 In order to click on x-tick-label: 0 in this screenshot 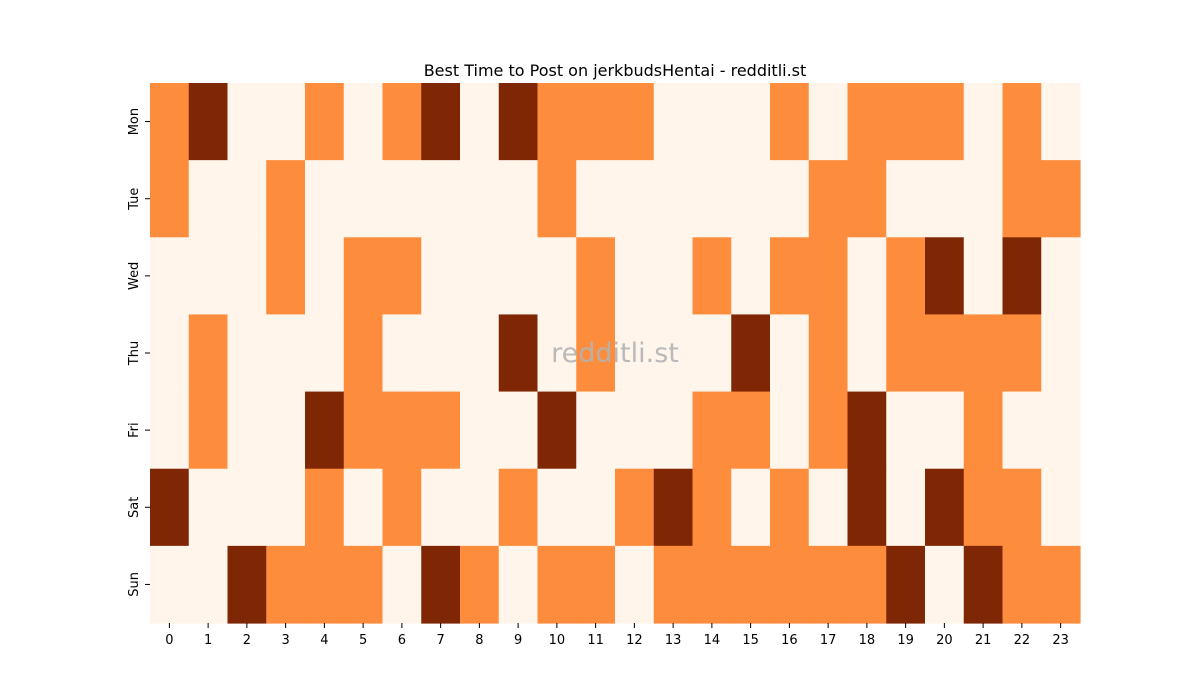, I will do `click(169, 640)`.